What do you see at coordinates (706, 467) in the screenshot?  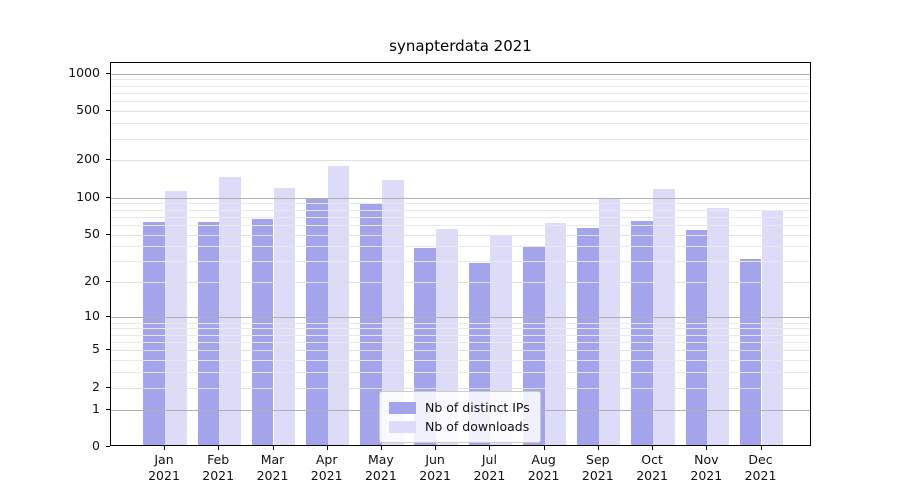 I see `x-tick-label: Nov 2021` at bounding box center [706, 467].